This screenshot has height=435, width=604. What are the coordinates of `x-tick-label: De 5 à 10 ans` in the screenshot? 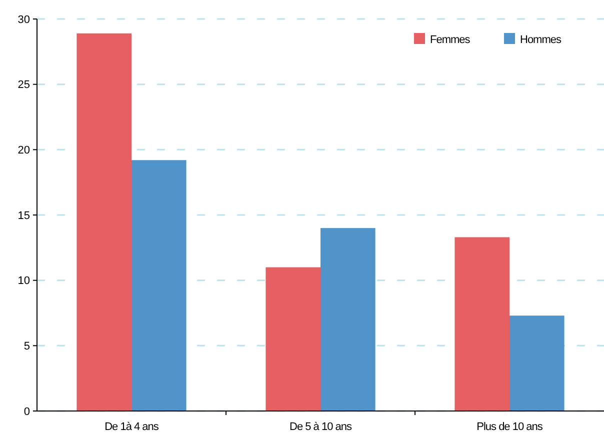 It's located at (321, 427).